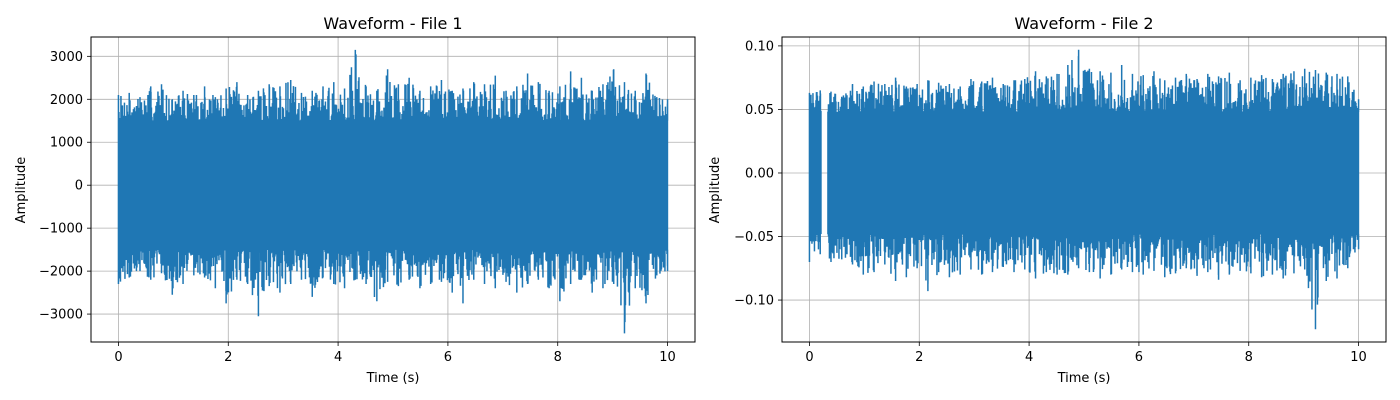 The image size is (1400, 400). I want to click on y-tick-label: −1000, so click(61, 229).